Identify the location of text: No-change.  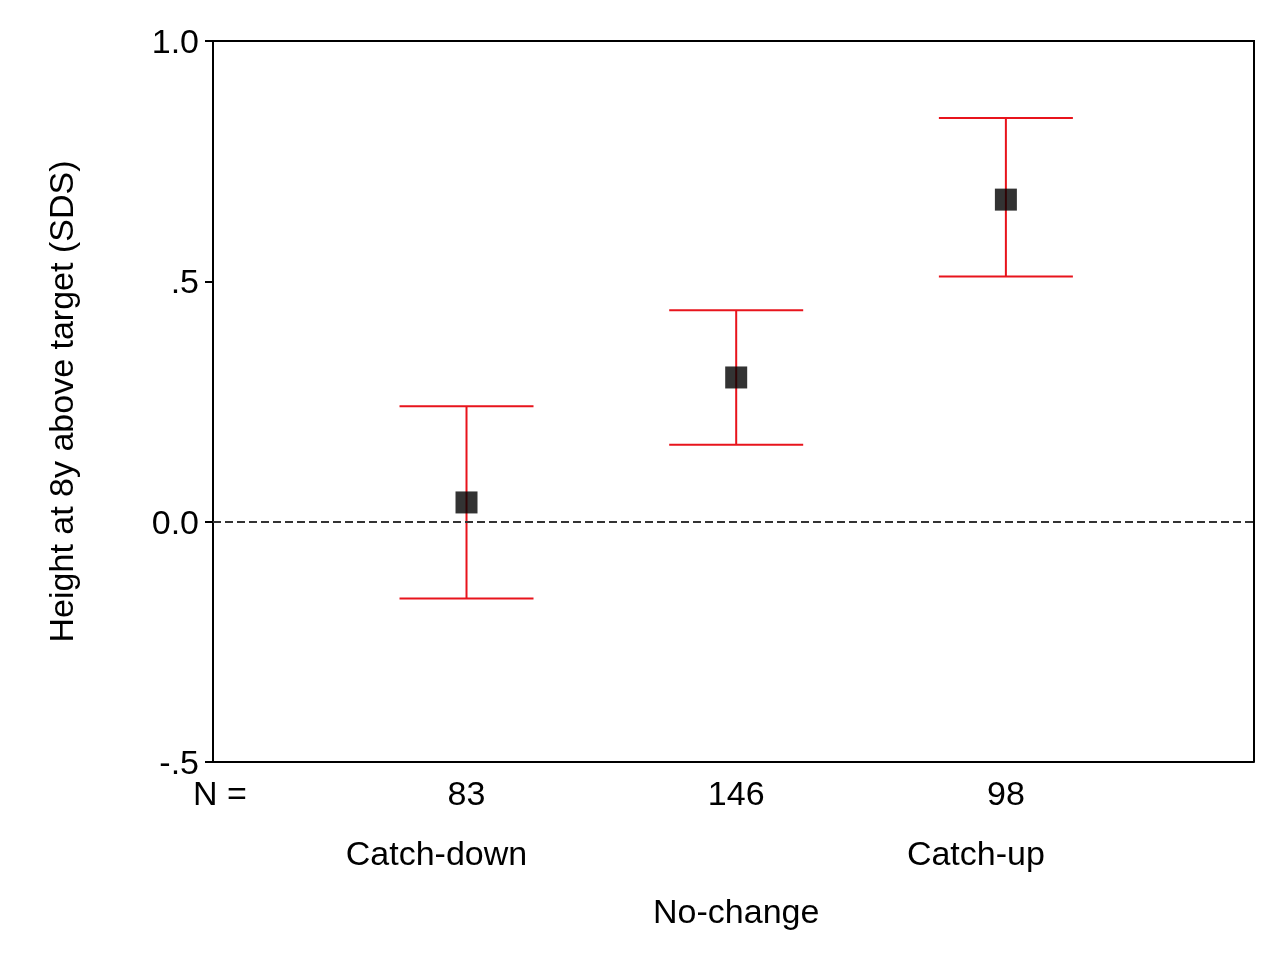
(736, 911).